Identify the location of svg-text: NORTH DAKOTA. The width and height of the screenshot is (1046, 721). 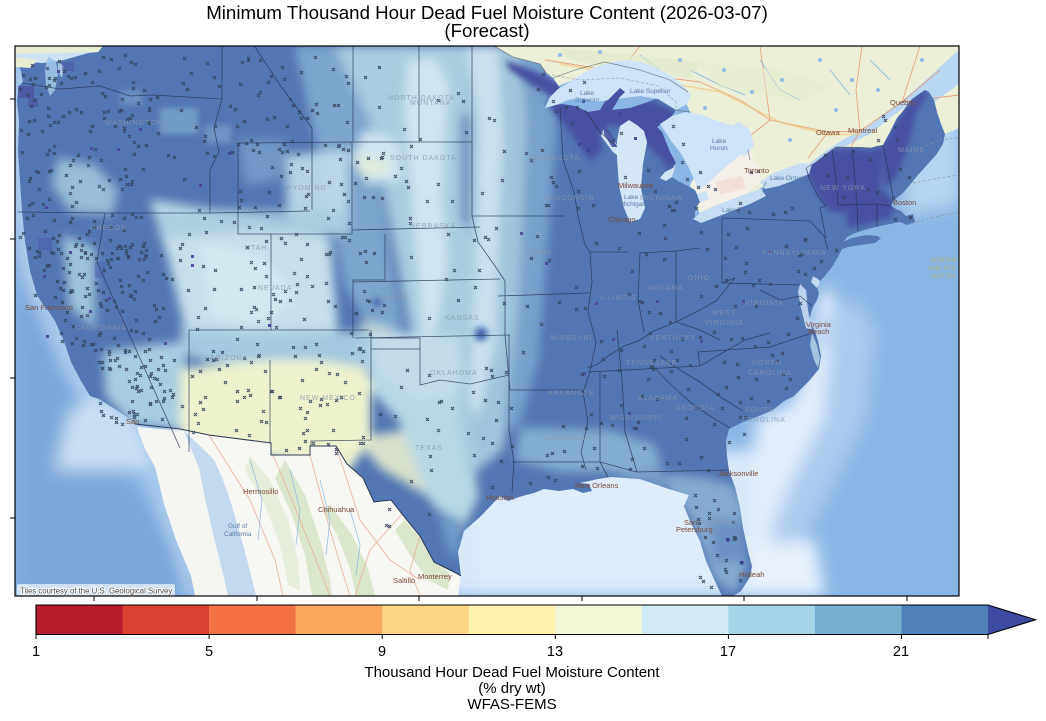
(421, 98).